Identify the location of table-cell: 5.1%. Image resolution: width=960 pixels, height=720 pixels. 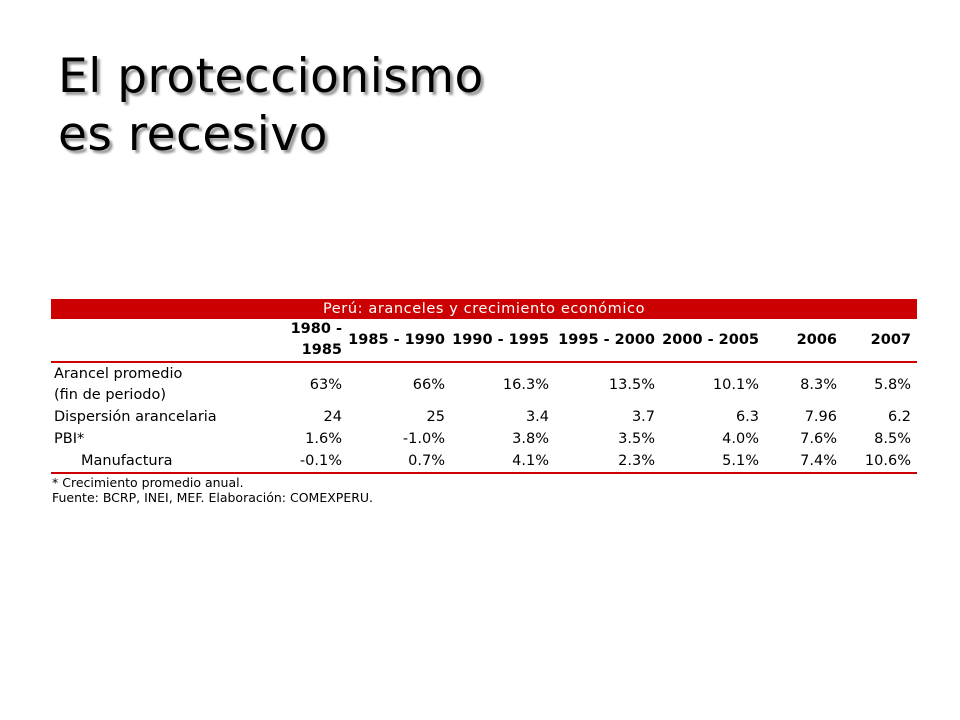
(740, 461).